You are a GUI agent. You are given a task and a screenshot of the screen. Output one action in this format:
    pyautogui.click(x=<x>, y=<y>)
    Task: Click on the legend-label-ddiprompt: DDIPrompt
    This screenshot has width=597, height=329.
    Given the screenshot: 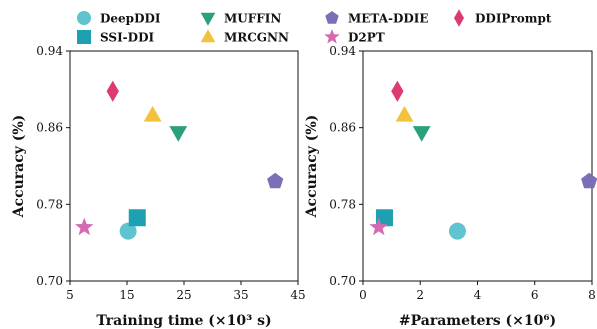 What is the action you would take?
    pyautogui.click(x=513, y=19)
    